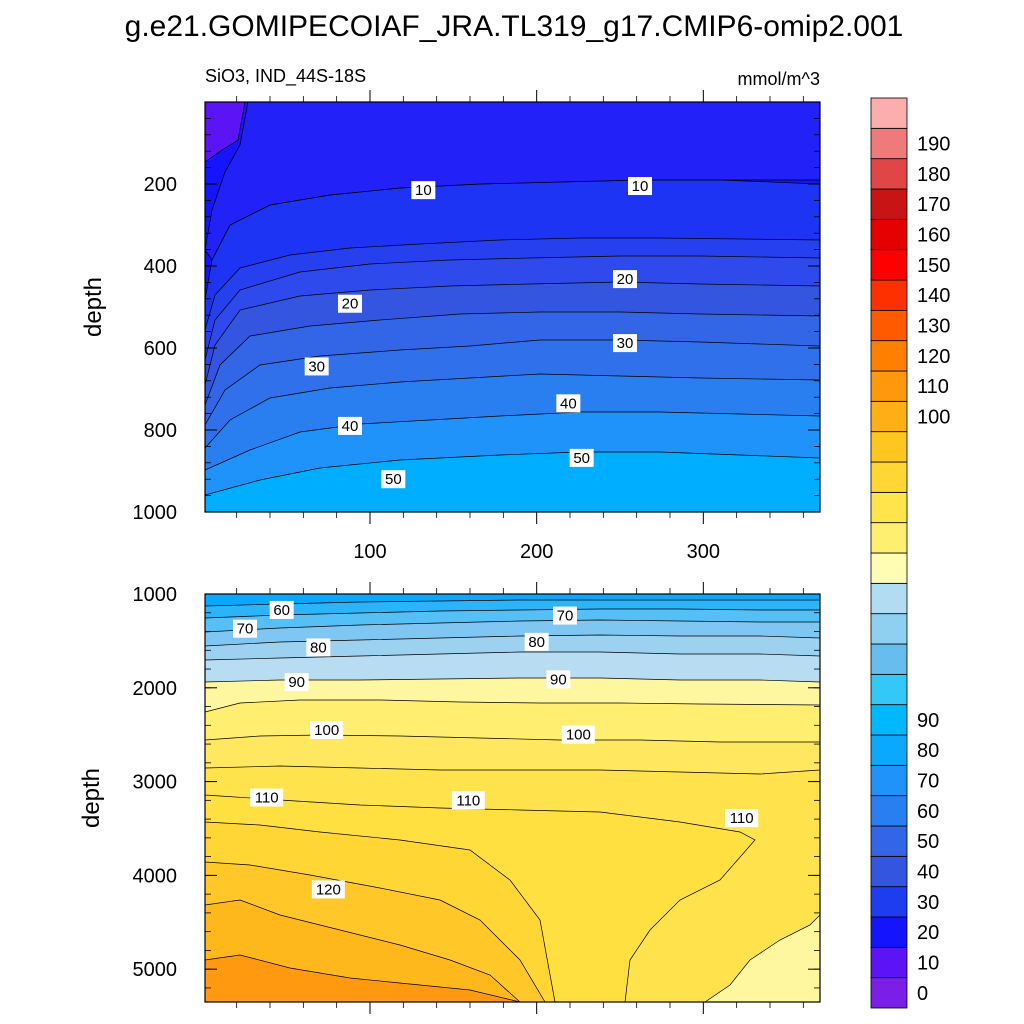 The width and height of the screenshot is (1024, 1024). I want to click on upper-y-label: depth, so click(93, 307).